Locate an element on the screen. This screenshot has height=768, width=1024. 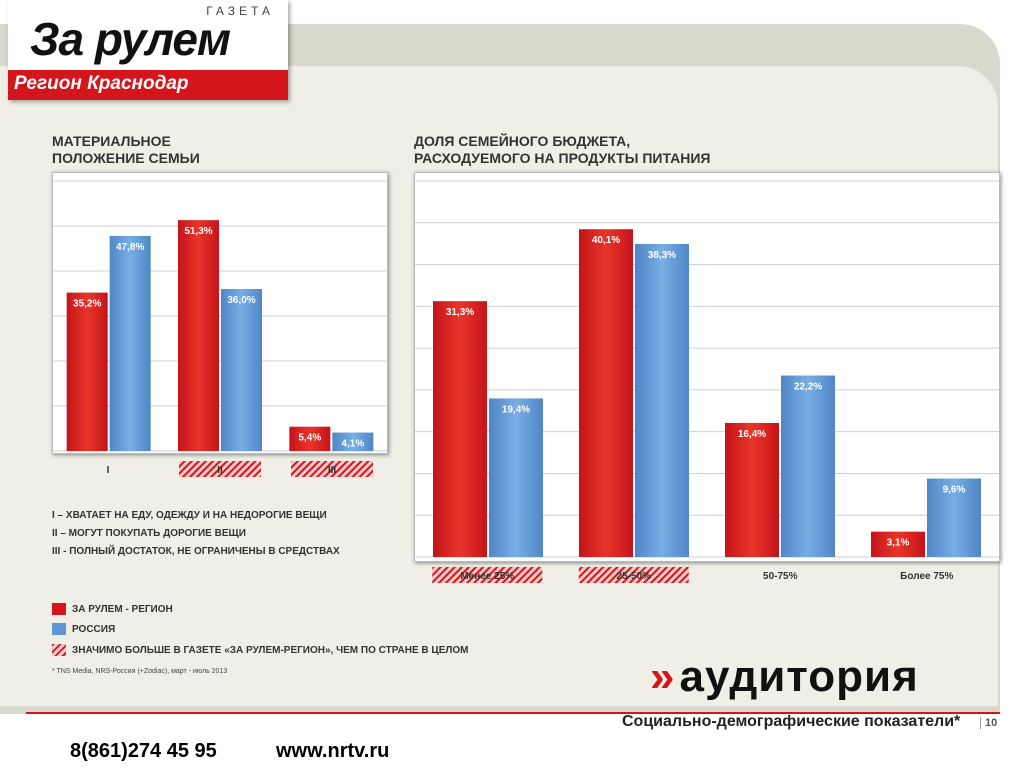
chart2-data-label: 9,6% is located at coordinates (954, 490).